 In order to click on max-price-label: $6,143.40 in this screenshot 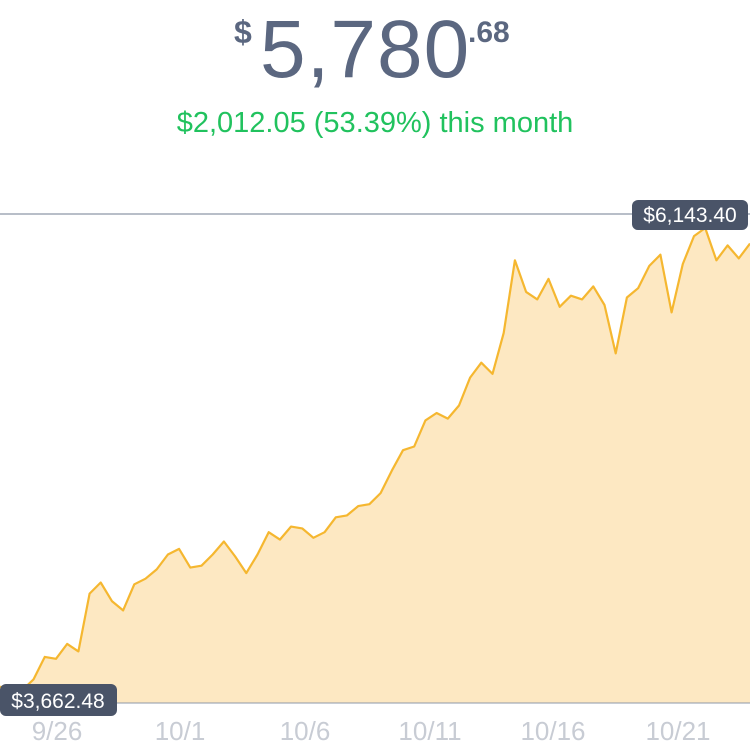, I will do `click(689, 215)`.